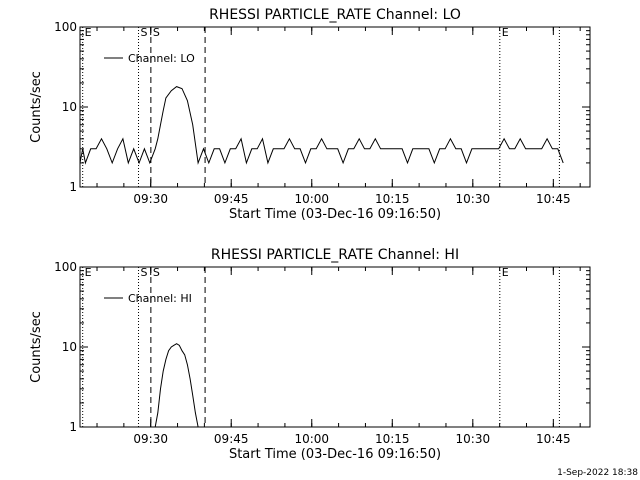  What do you see at coordinates (597, 473) in the screenshot?
I see `timestamp: 1-Sep-2022 18:38` at bounding box center [597, 473].